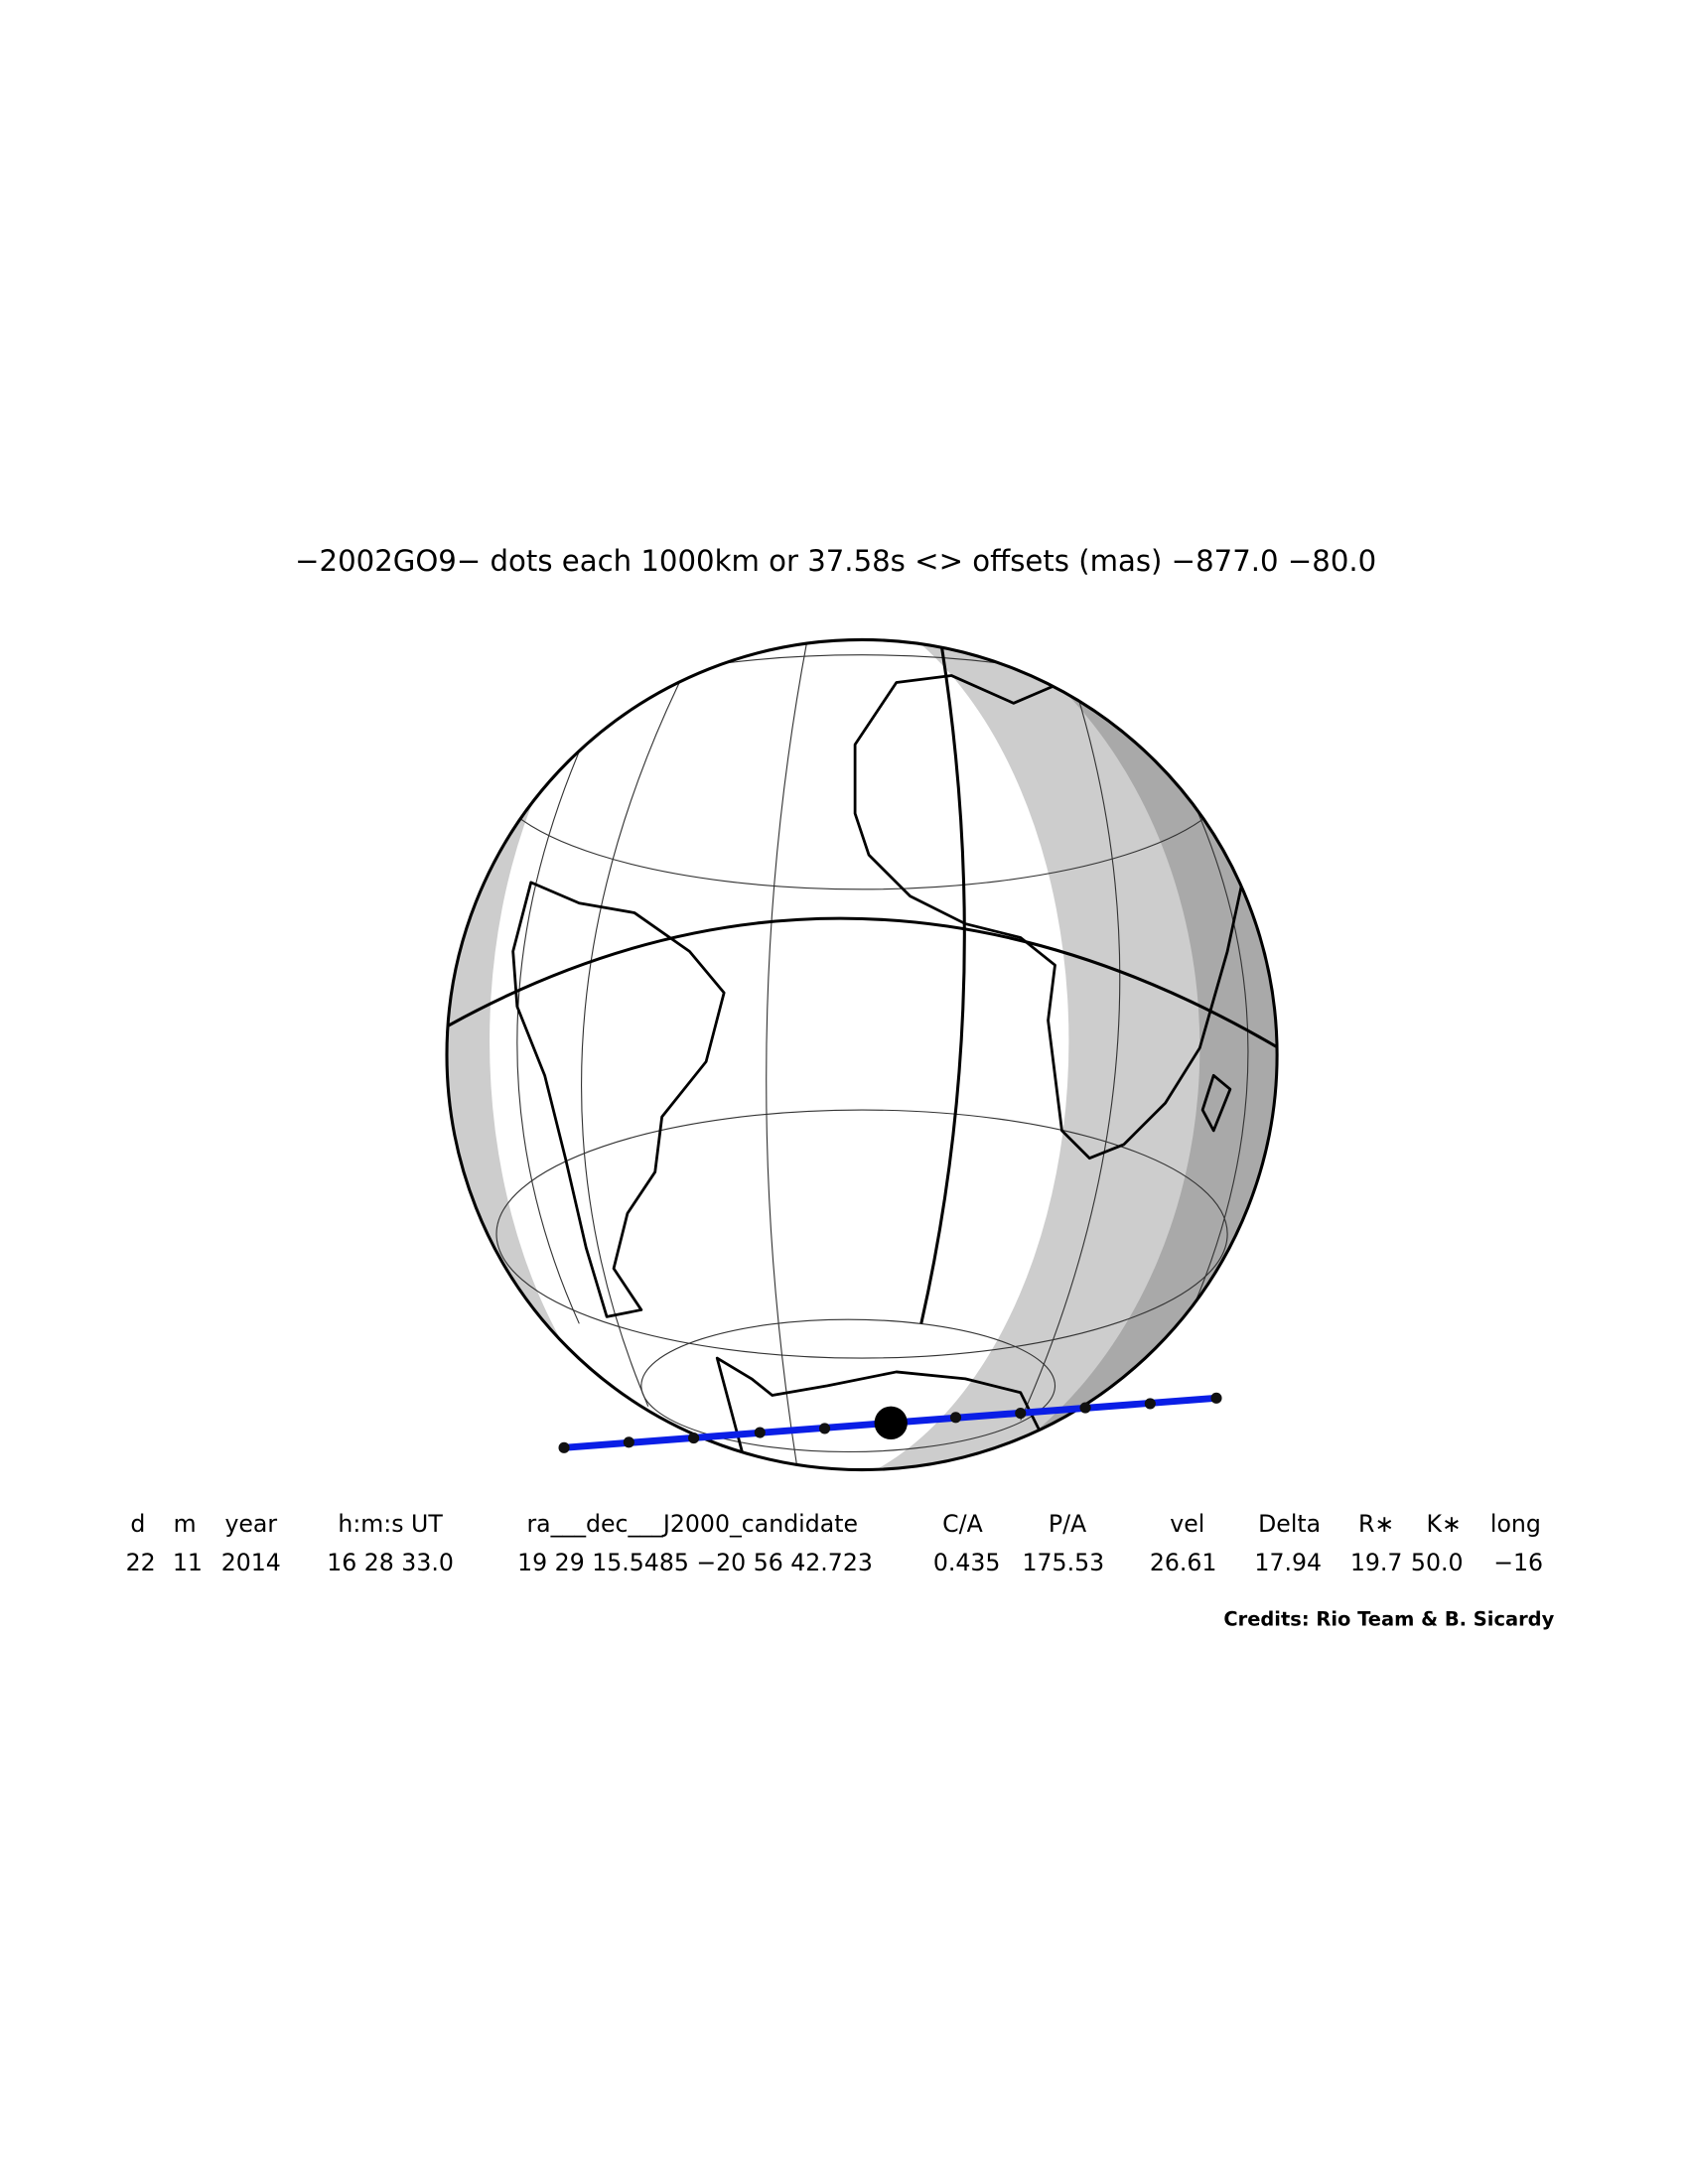 This screenshot has height=2184, width=1688. What do you see at coordinates (1289, 1524) in the screenshot?
I see `table-header: Delta` at bounding box center [1289, 1524].